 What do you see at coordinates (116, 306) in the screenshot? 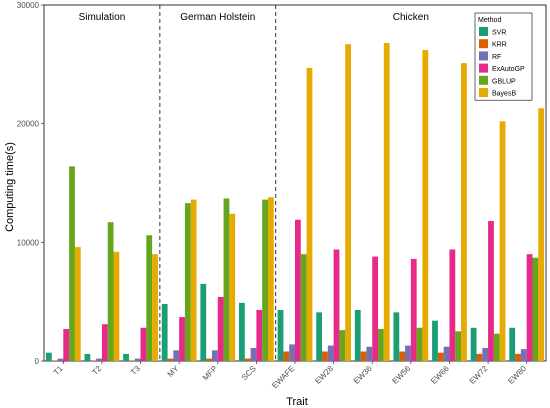
I see `bar-bayesb-t2` at bounding box center [116, 306].